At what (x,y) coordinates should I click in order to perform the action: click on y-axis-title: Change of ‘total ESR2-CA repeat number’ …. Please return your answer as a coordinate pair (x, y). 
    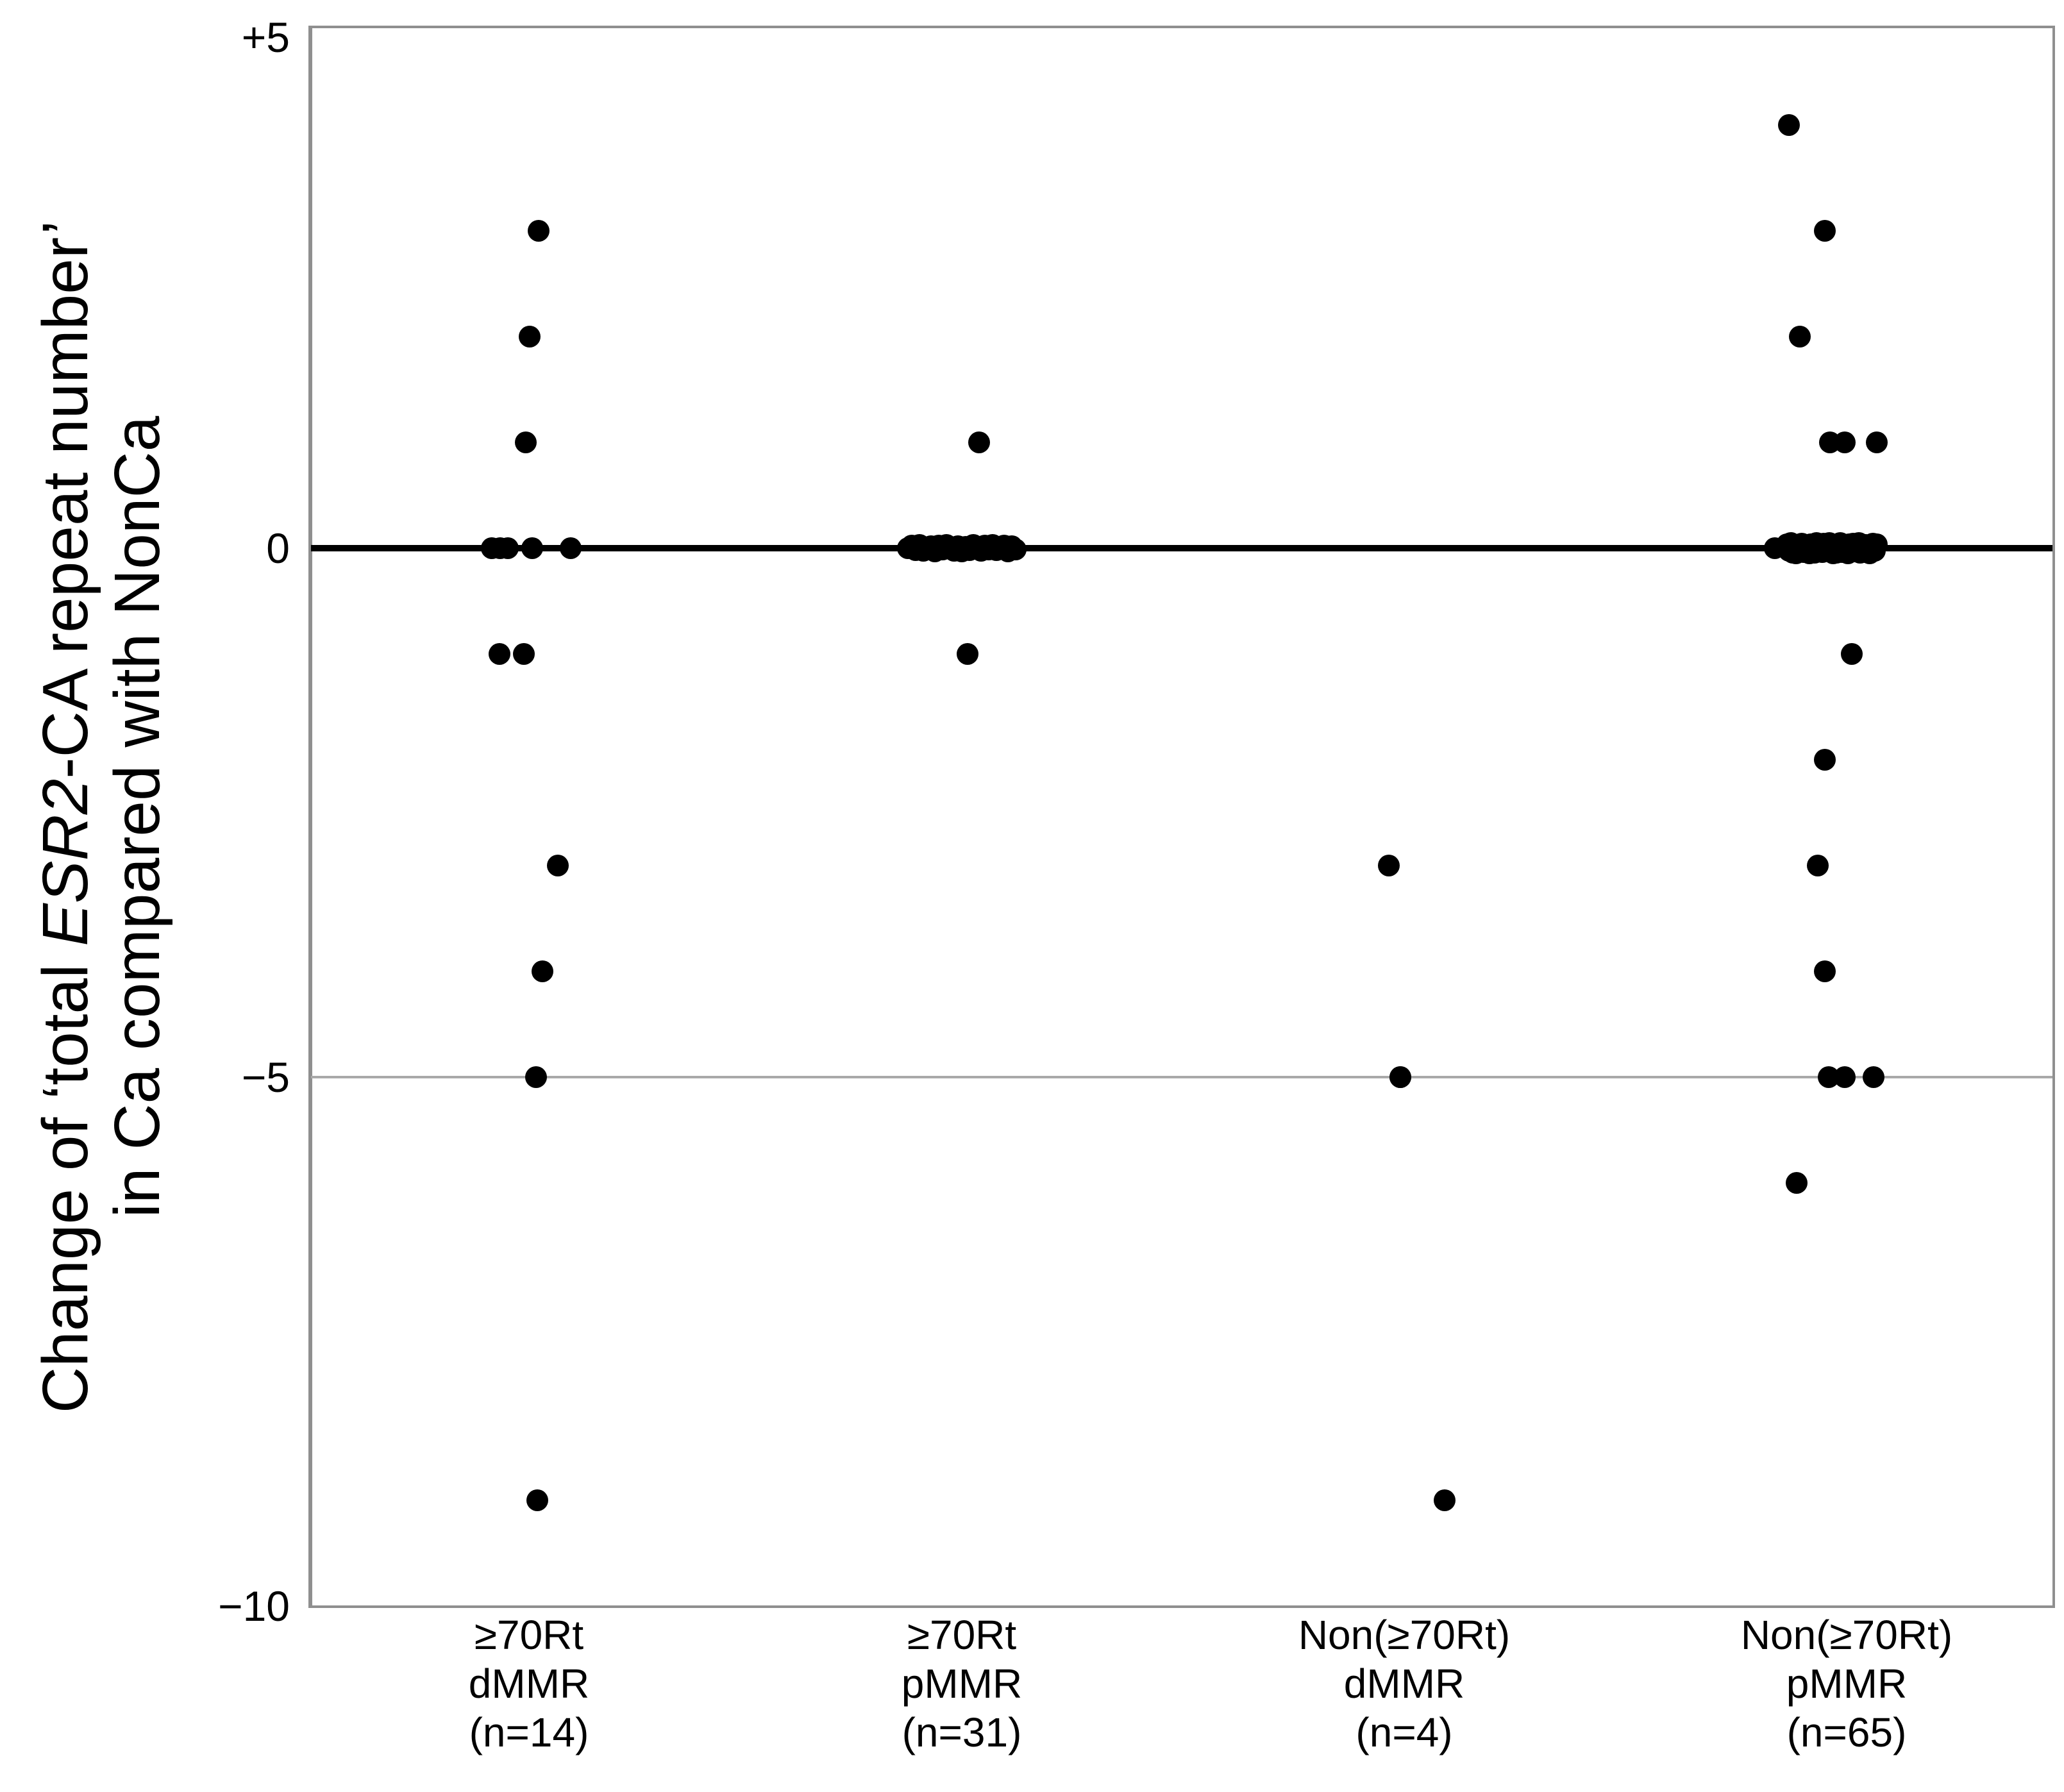
    Looking at the image, I should click on (101, 825).